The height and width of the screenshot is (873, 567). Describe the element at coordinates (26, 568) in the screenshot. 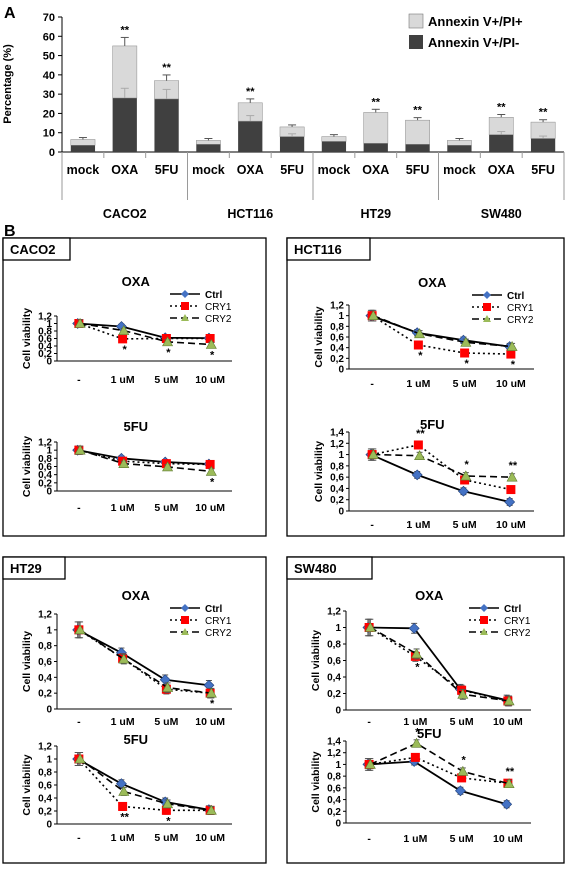

I see `cell-line-title: HT29` at that location.